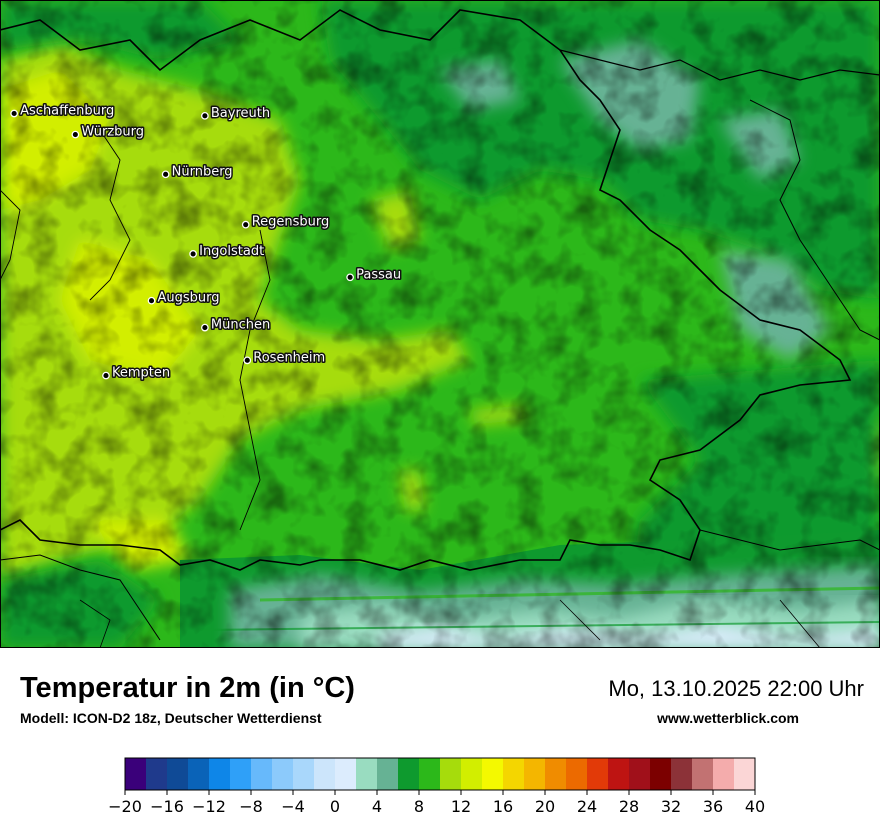  I want to click on legend-tick-label: 16, so click(503, 806).